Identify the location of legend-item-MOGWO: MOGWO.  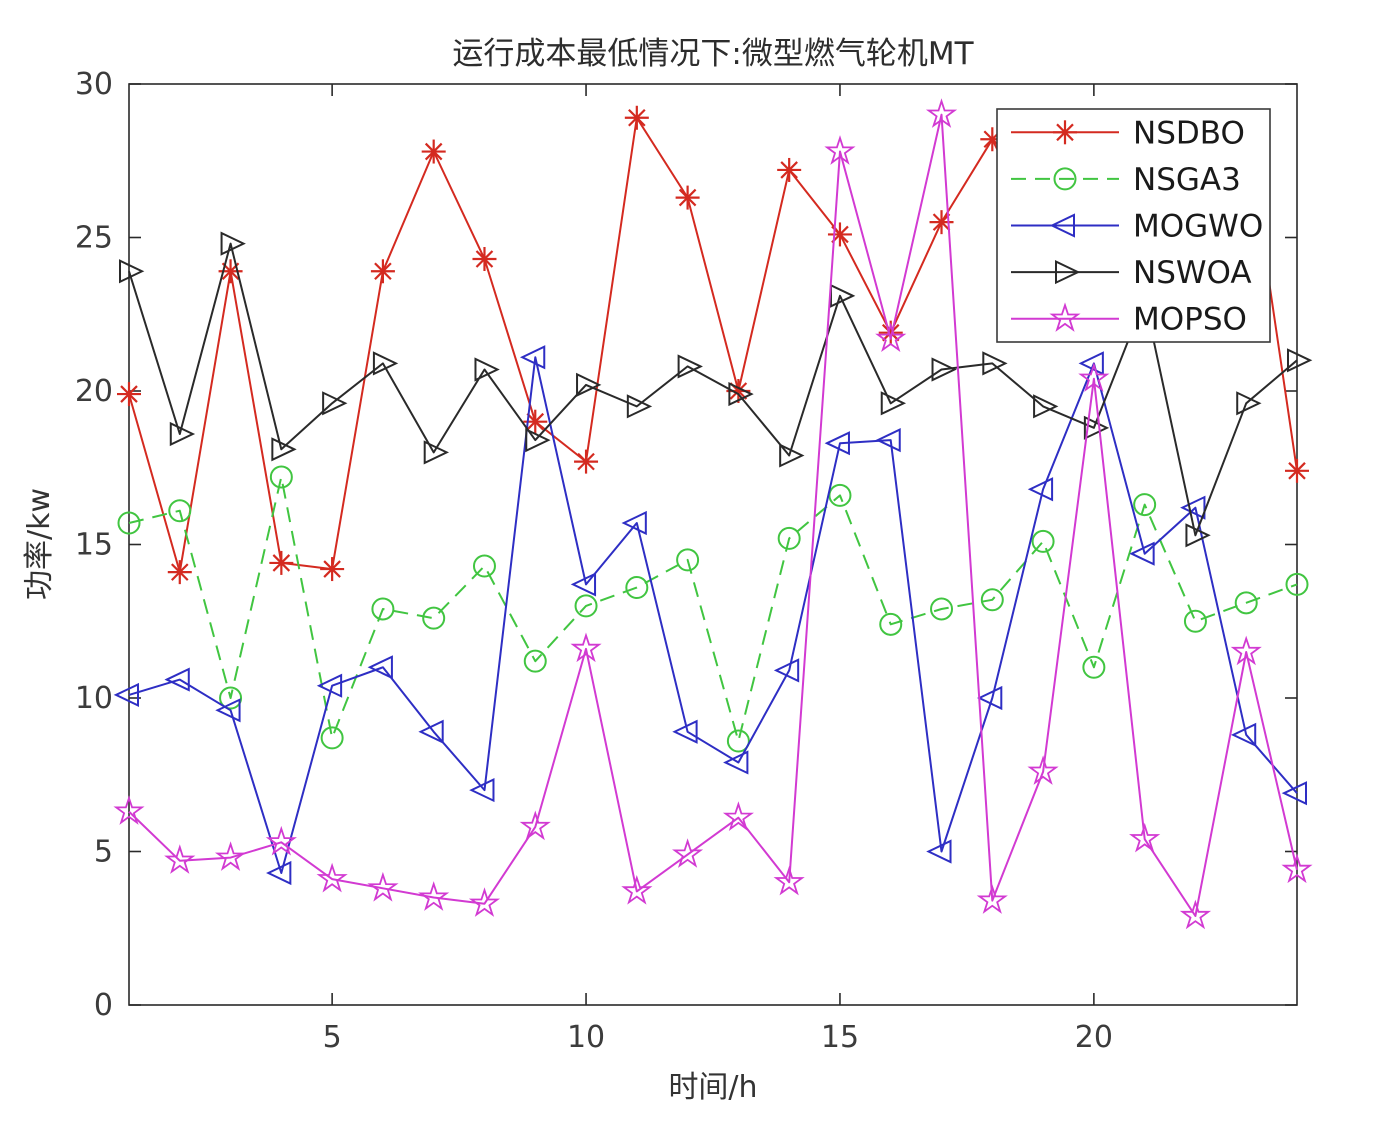
(1137, 227).